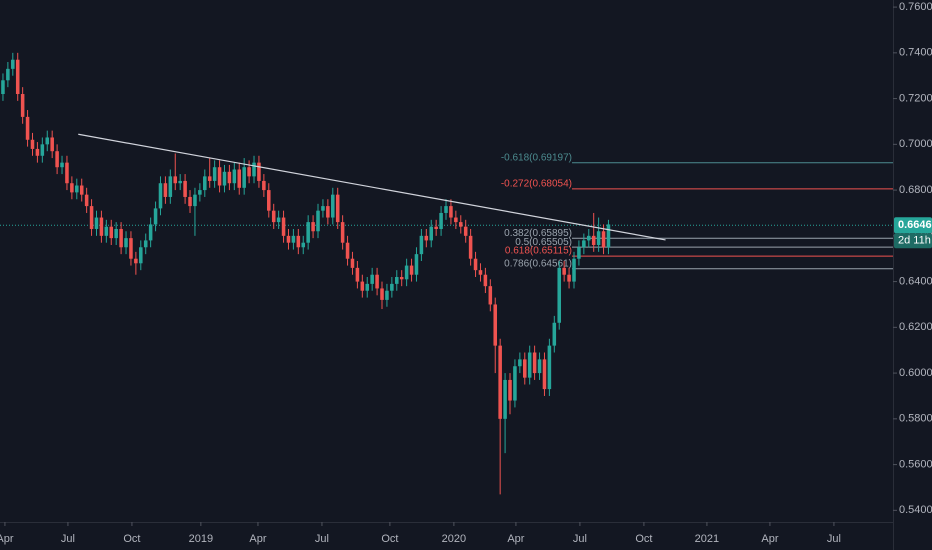 The height and width of the screenshot is (550, 932). What do you see at coordinates (915, 510) in the screenshot?
I see `y-tick-label: 0.54000` at bounding box center [915, 510].